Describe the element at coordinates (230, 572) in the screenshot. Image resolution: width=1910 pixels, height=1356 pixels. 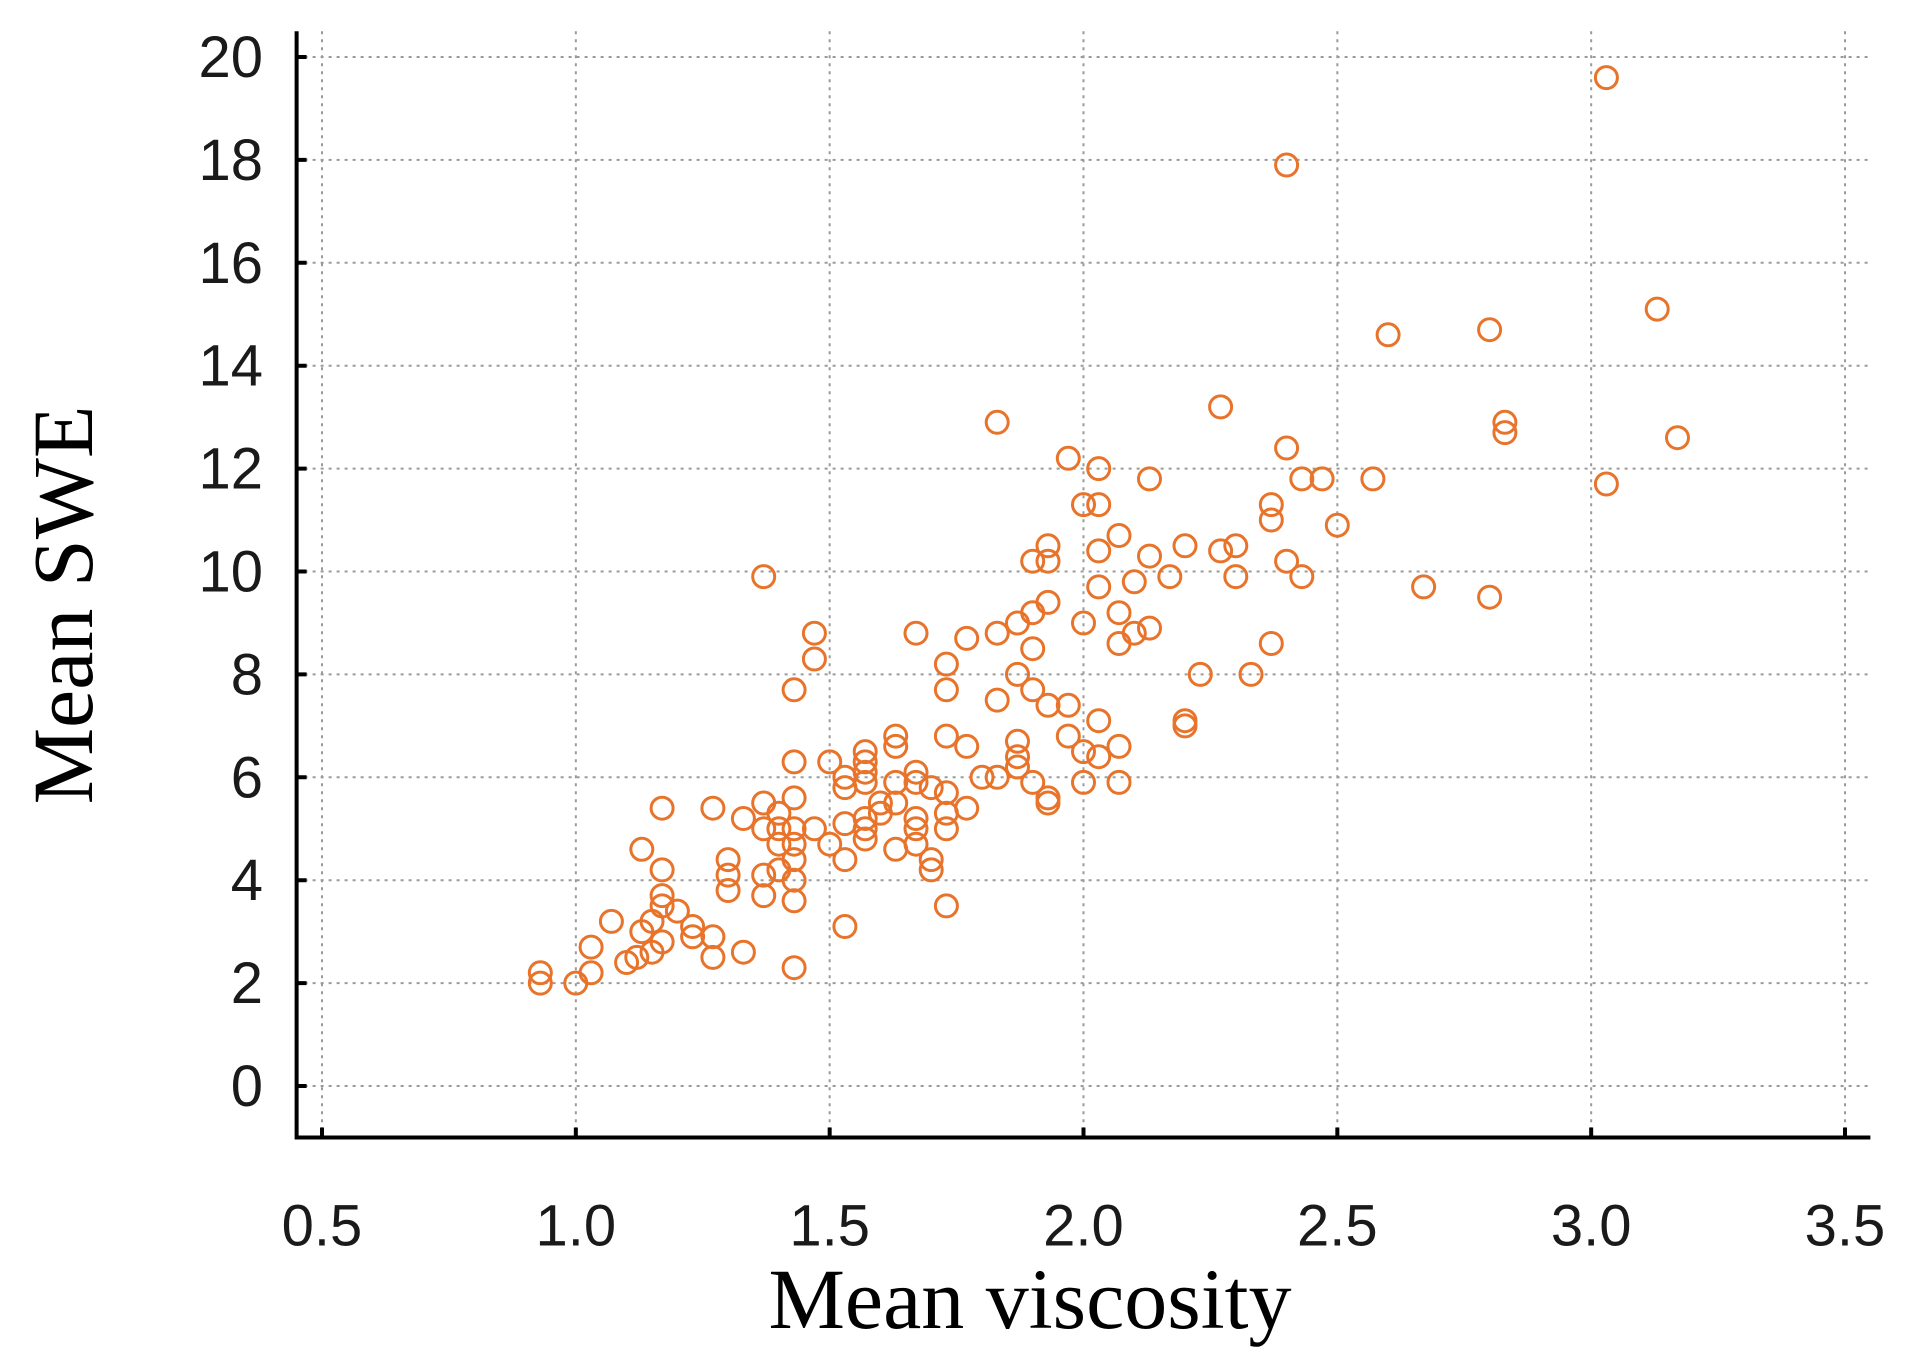
I see `y-tick-label: 10` at that location.